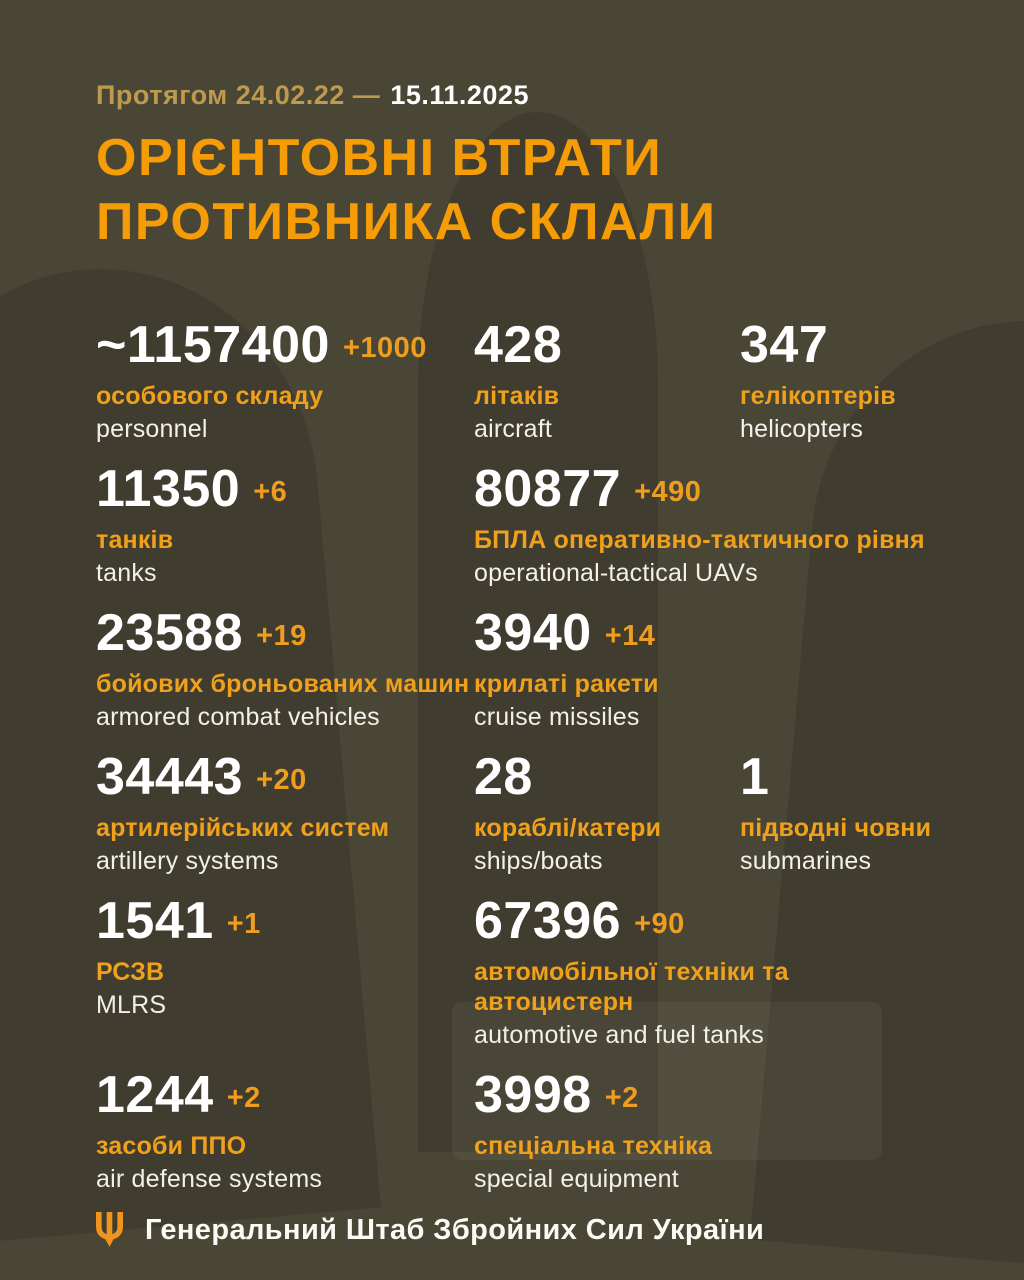  I want to click on page-title-line1: ОРІЄНТОВНІ ВТРАТИ, so click(379, 158).